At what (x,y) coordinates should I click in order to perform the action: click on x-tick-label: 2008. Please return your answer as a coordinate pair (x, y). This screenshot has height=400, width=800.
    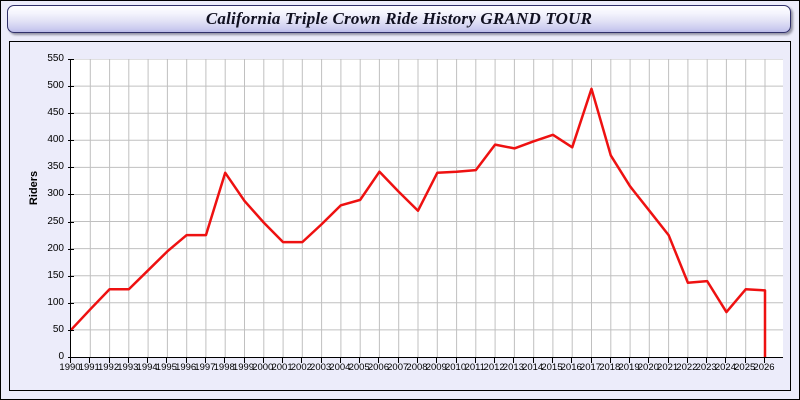
    Looking at the image, I should click on (417, 367).